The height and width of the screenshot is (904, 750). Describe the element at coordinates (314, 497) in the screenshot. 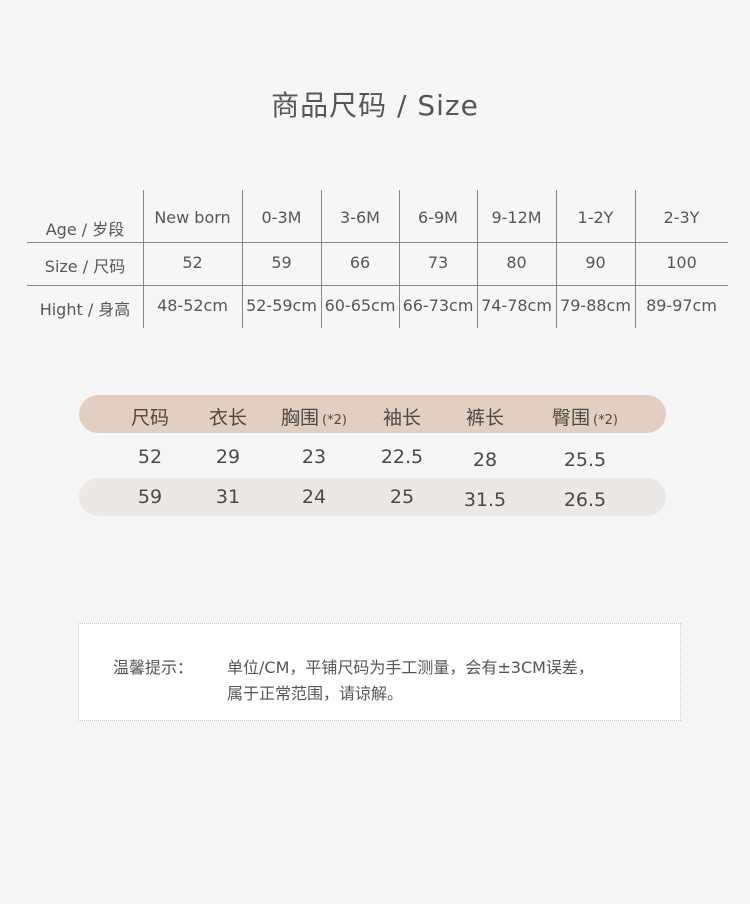

I see `table-cell: 24` at that location.